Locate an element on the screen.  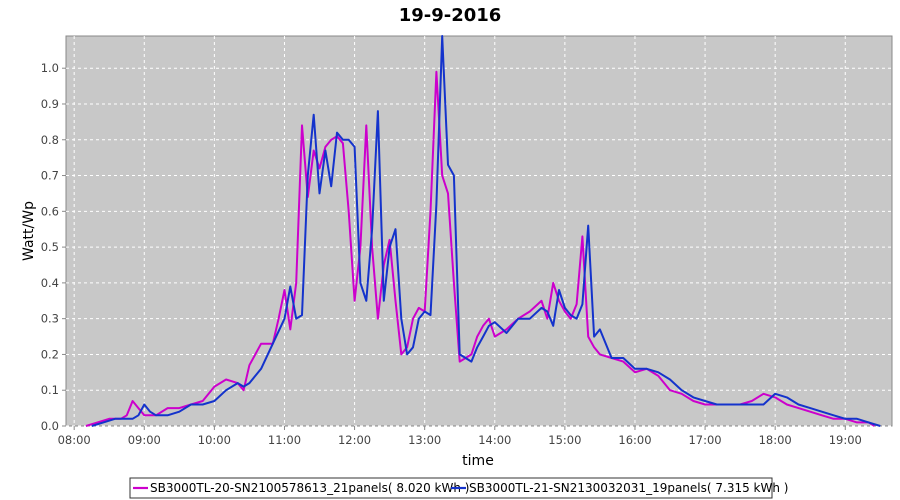
x-tick-label: 11:00 is located at coordinates (284, 440).